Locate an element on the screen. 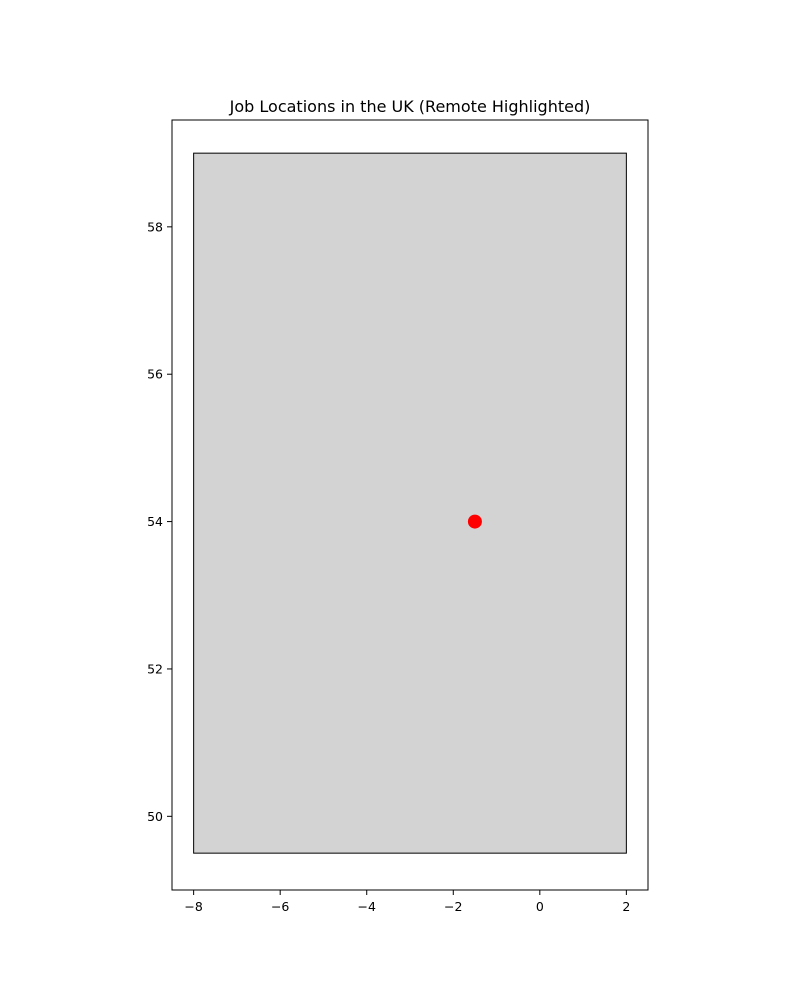 The height and width of the screenshot is (1000, 800). x-tick-label: 0 is located at coordinates (540, 906).